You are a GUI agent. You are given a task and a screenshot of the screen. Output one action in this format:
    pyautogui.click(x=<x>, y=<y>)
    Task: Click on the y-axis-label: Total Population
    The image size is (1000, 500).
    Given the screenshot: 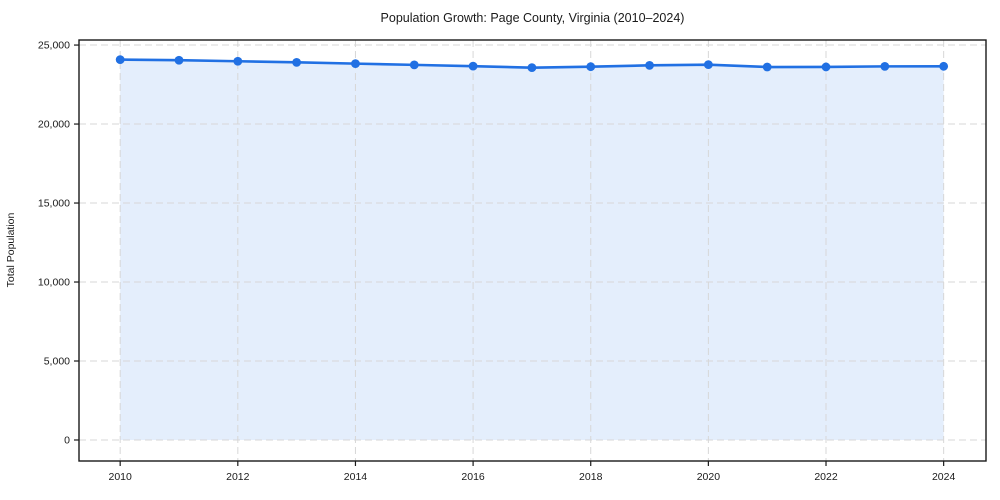 What is the action you would take?
    pyautogui.click(x=11, y=250)
    